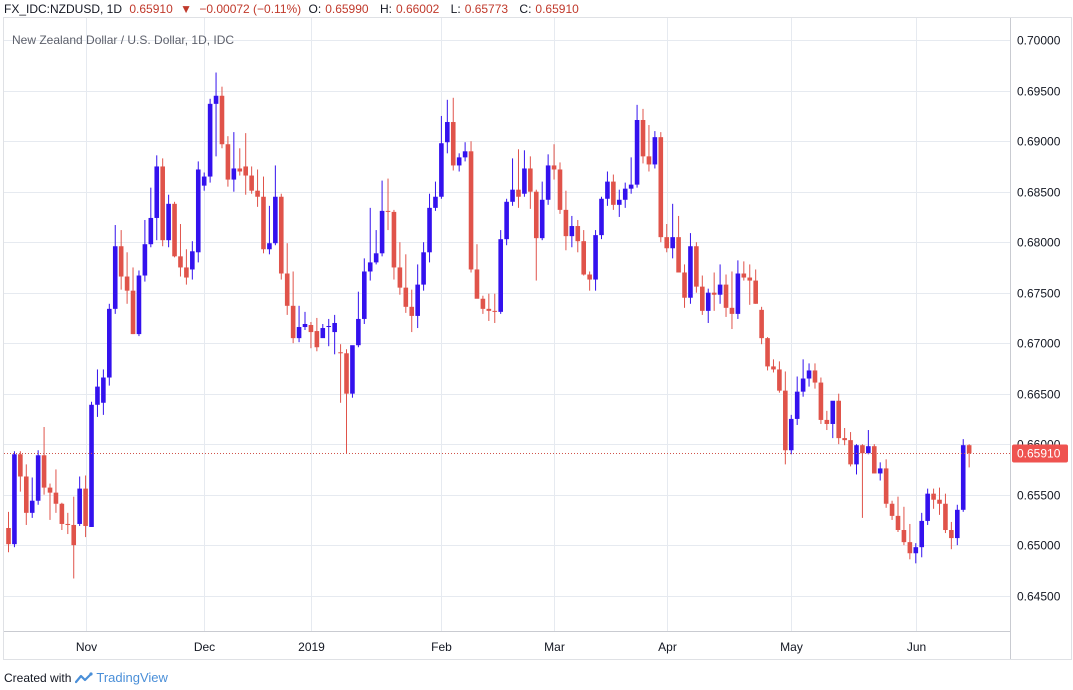 This screenshot has height=690, width=1073. Describe the element at coordinates (667, 647) in the screenshot. I see `x-tick-label: Apr` at that location.